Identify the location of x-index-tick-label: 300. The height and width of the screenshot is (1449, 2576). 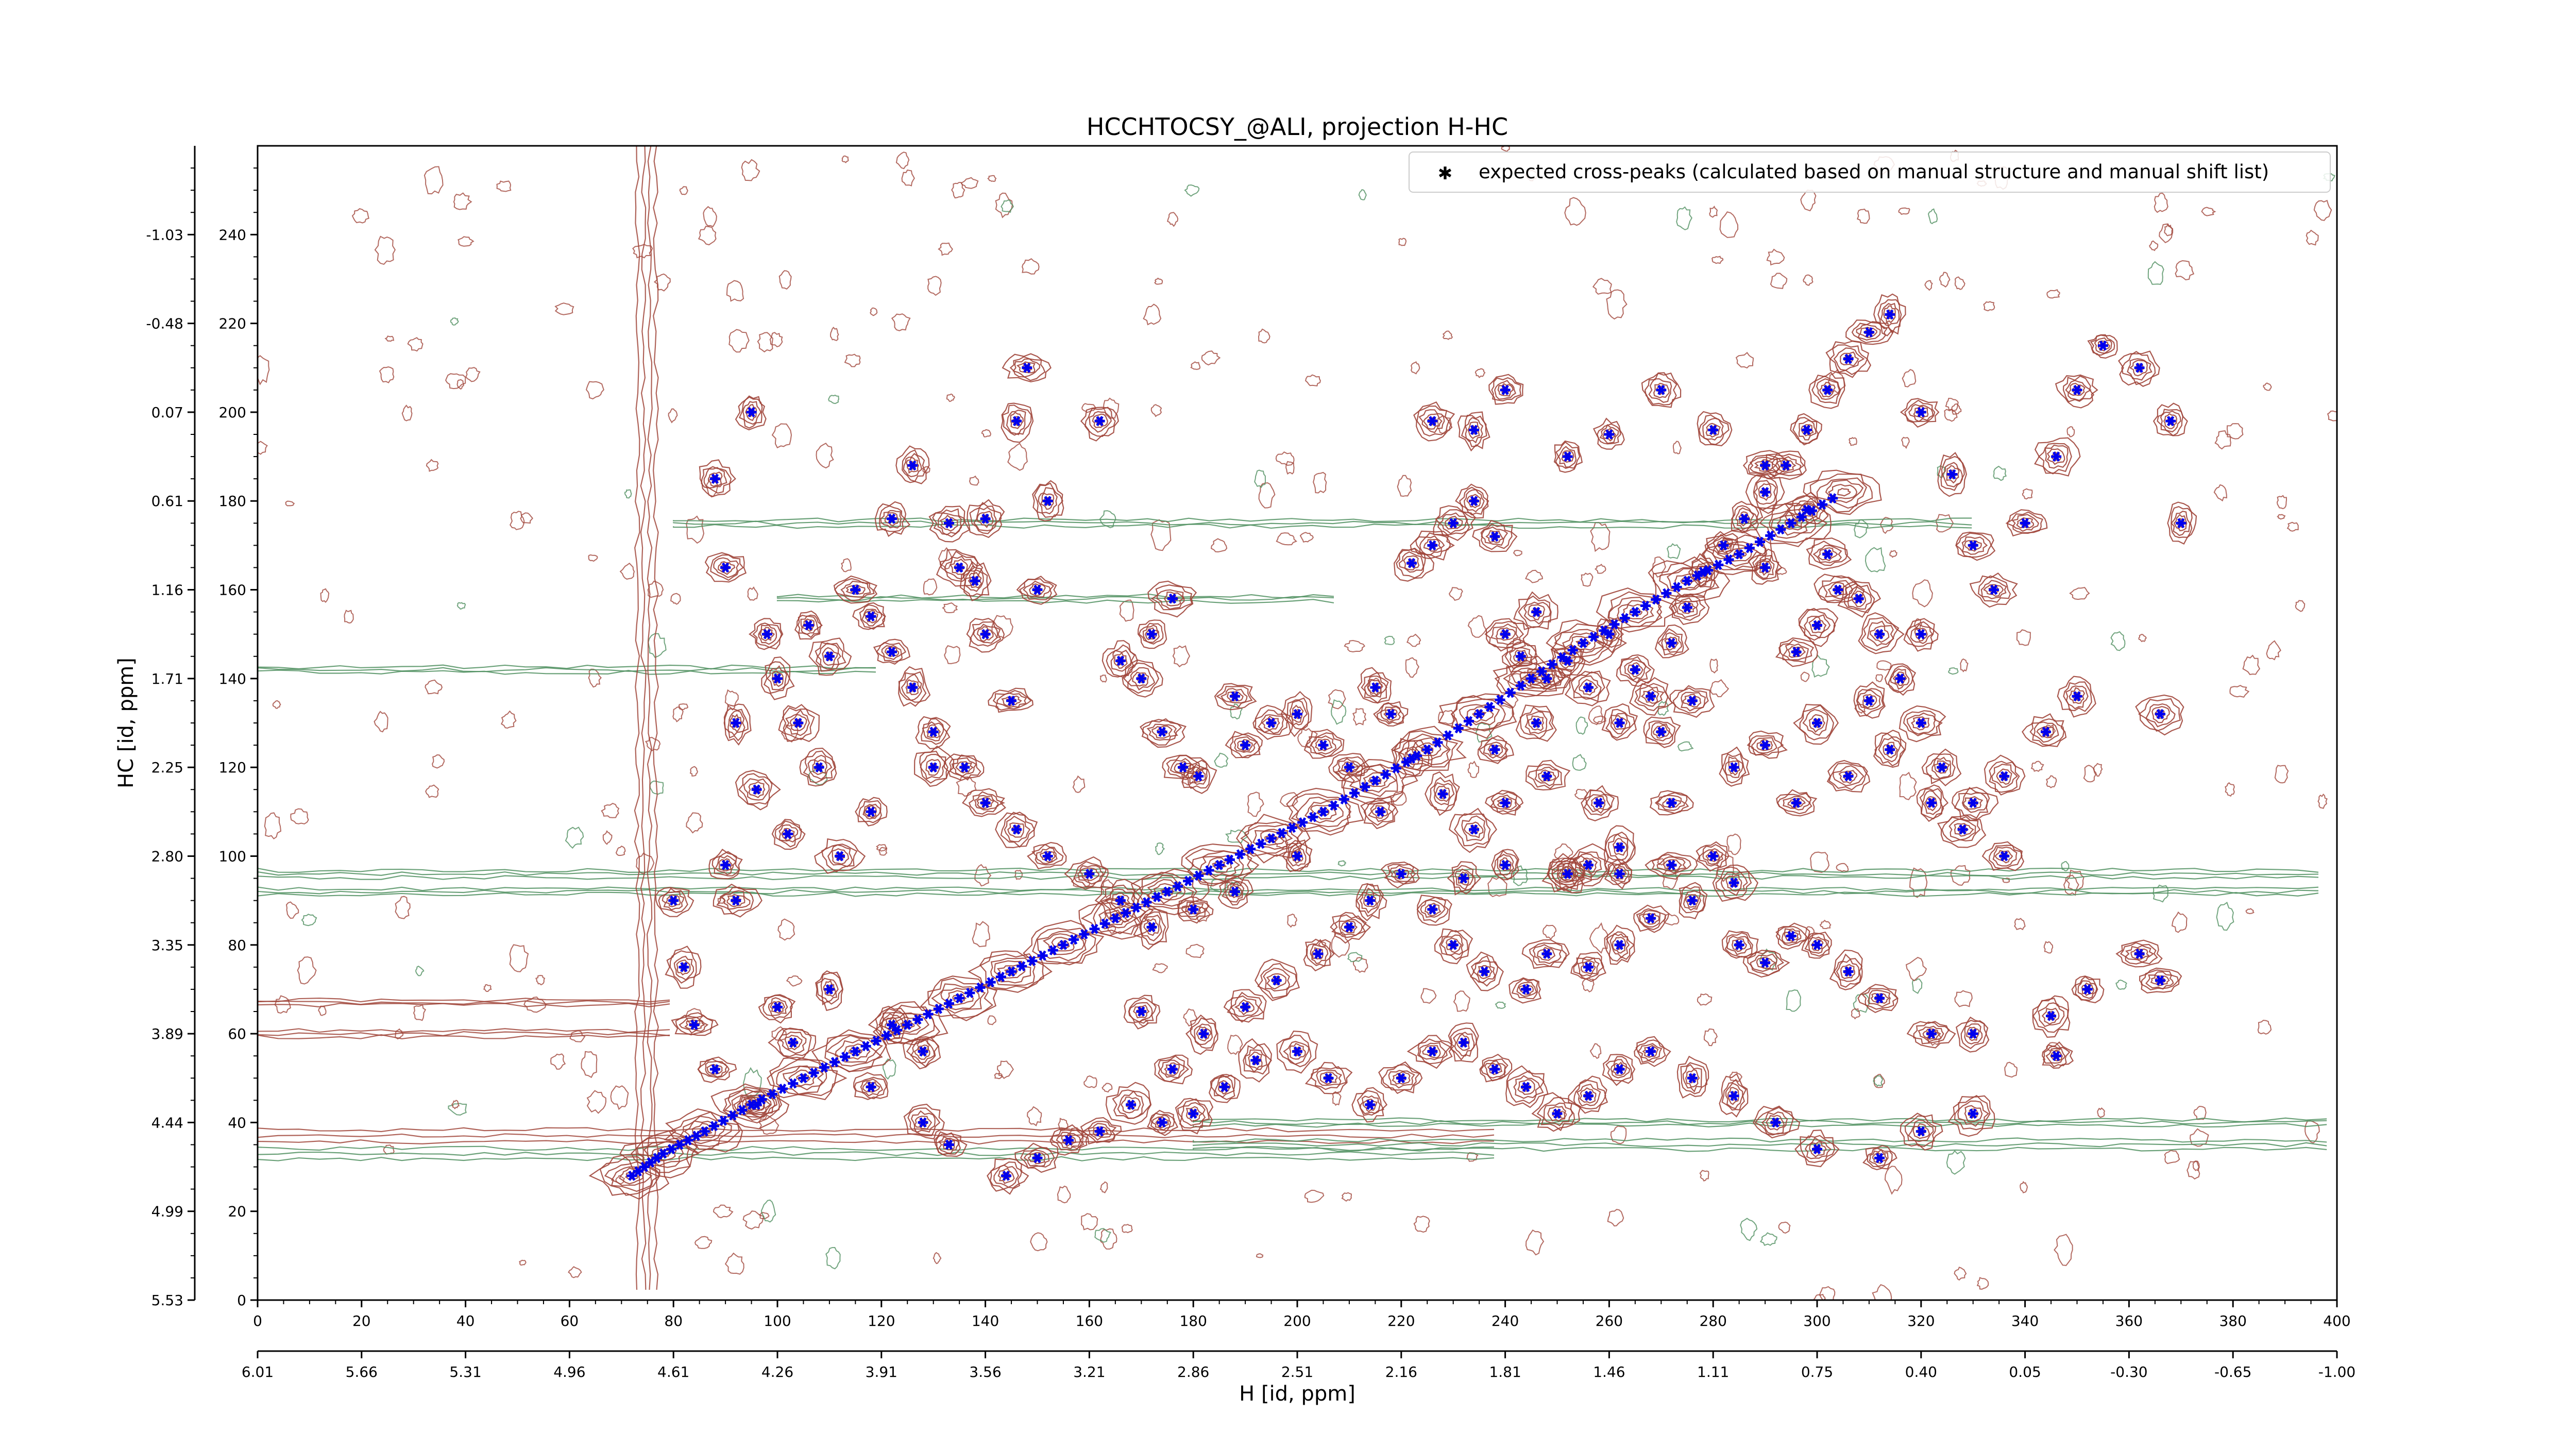
(1817, 1320).